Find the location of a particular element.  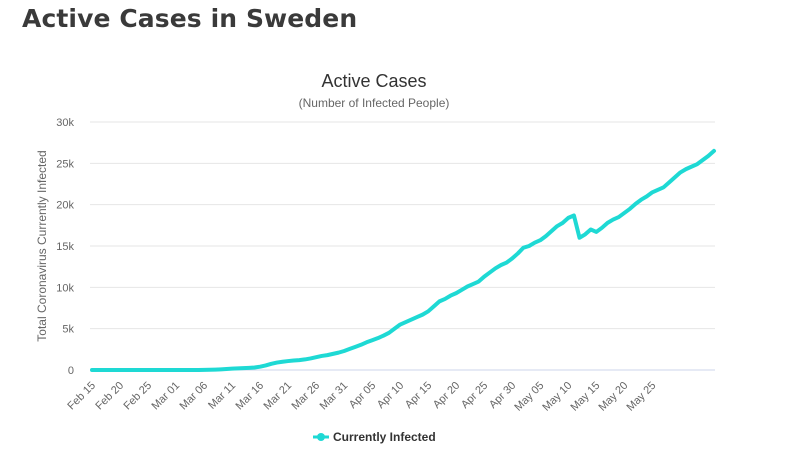

x-tick-label: May 15 is located at coordinates (585, 397).